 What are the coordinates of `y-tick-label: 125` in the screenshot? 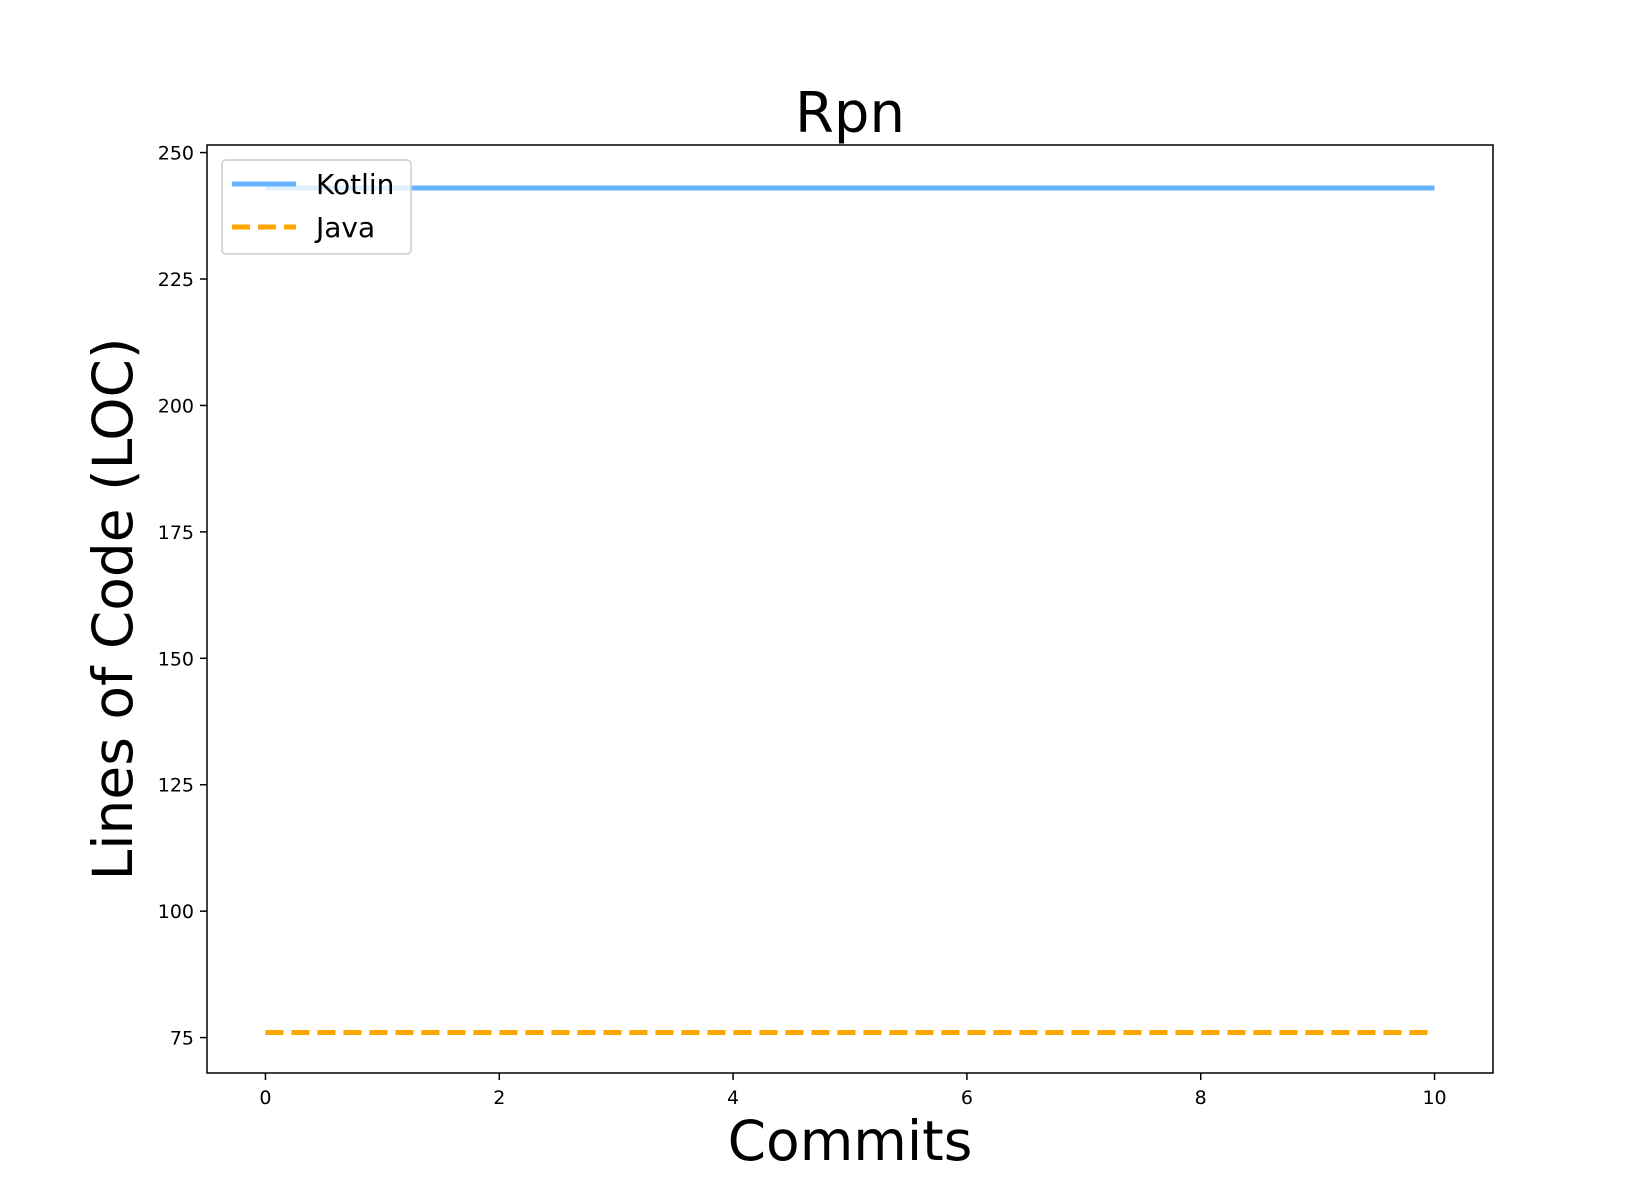 It's located at (176, 786).